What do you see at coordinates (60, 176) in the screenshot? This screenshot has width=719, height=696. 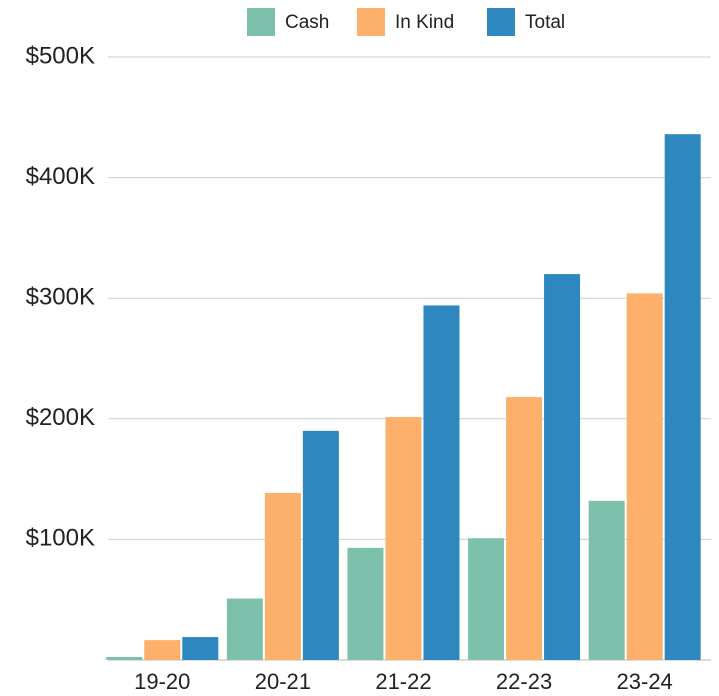 I see `y-tick-label: $400K` at bounding box center [60, 176].